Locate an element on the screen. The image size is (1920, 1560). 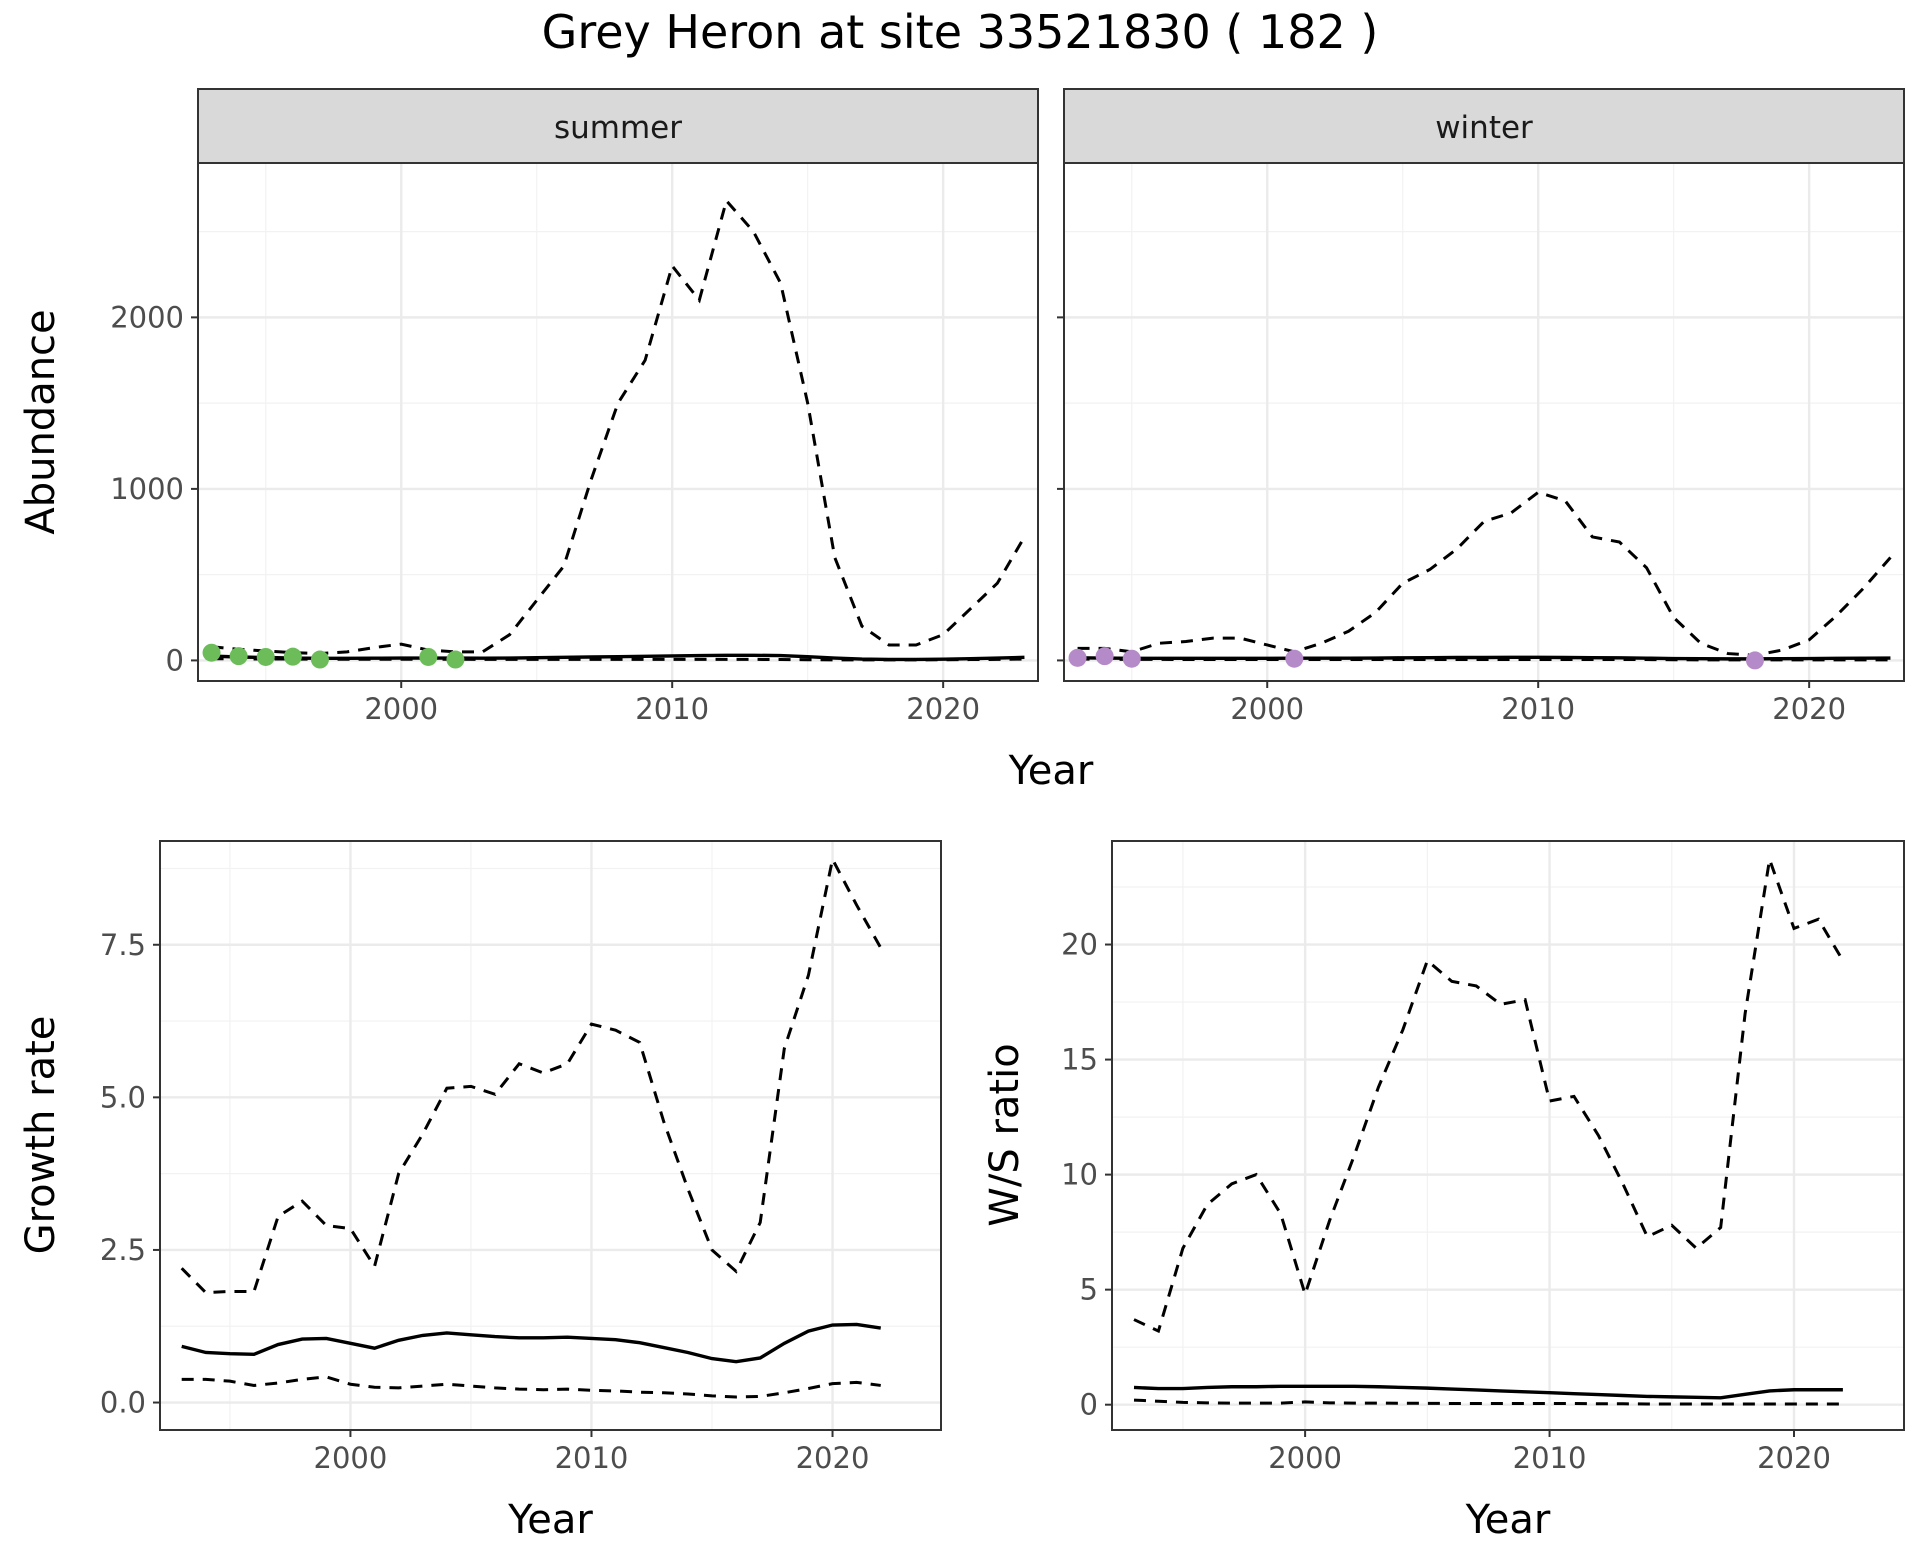
y-tick-label: 20 is located at coordinates (1079, 945).